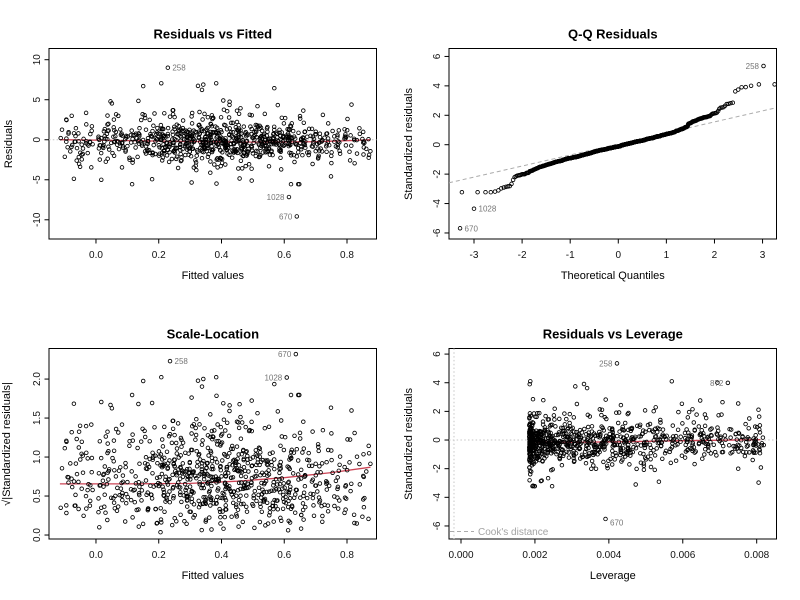  I want to click on axis-ticks: 0.0 0.2 0.4 0.6 0.8 -10 -5 0 5 10, so click(193, 157).